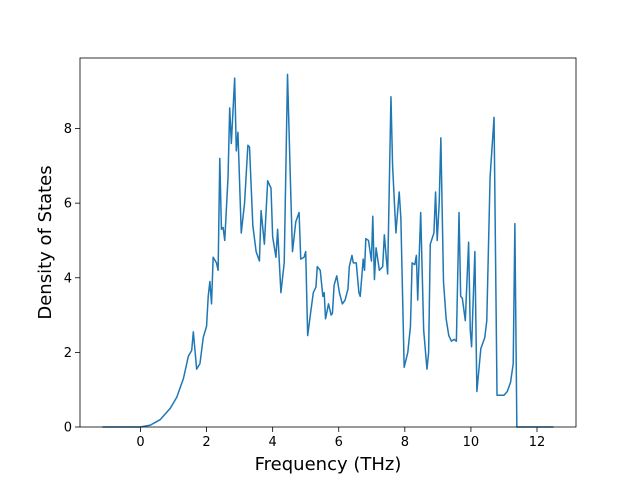 This screenshot has height=480, width=640. What do you see at coordinates (68, 353) in the screenshot?
I see `y-tick-label: 2` at bounding box center [68, 353].